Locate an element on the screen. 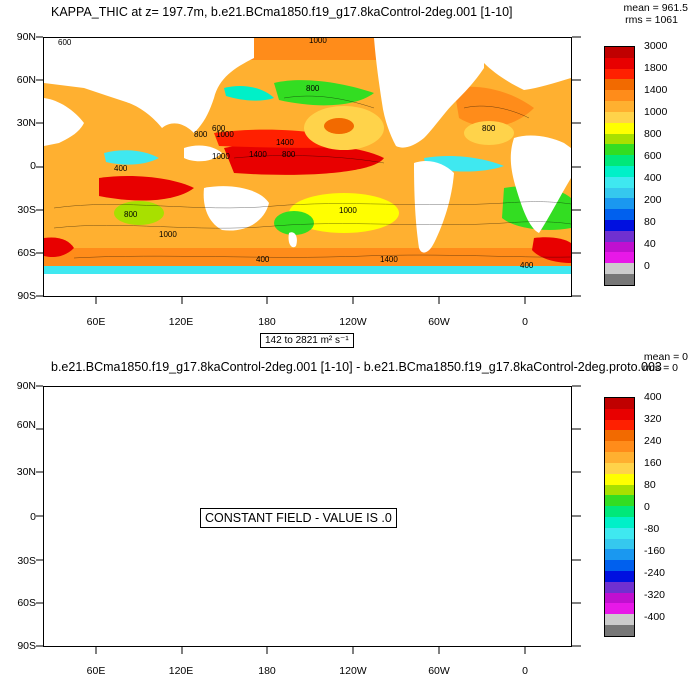  cbar1-label: 1000 is located at coordinates (656, 112).